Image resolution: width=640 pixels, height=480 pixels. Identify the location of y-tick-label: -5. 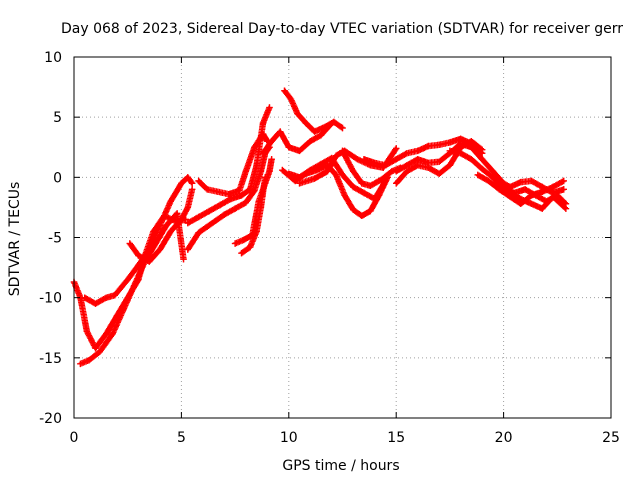
(55, 239).